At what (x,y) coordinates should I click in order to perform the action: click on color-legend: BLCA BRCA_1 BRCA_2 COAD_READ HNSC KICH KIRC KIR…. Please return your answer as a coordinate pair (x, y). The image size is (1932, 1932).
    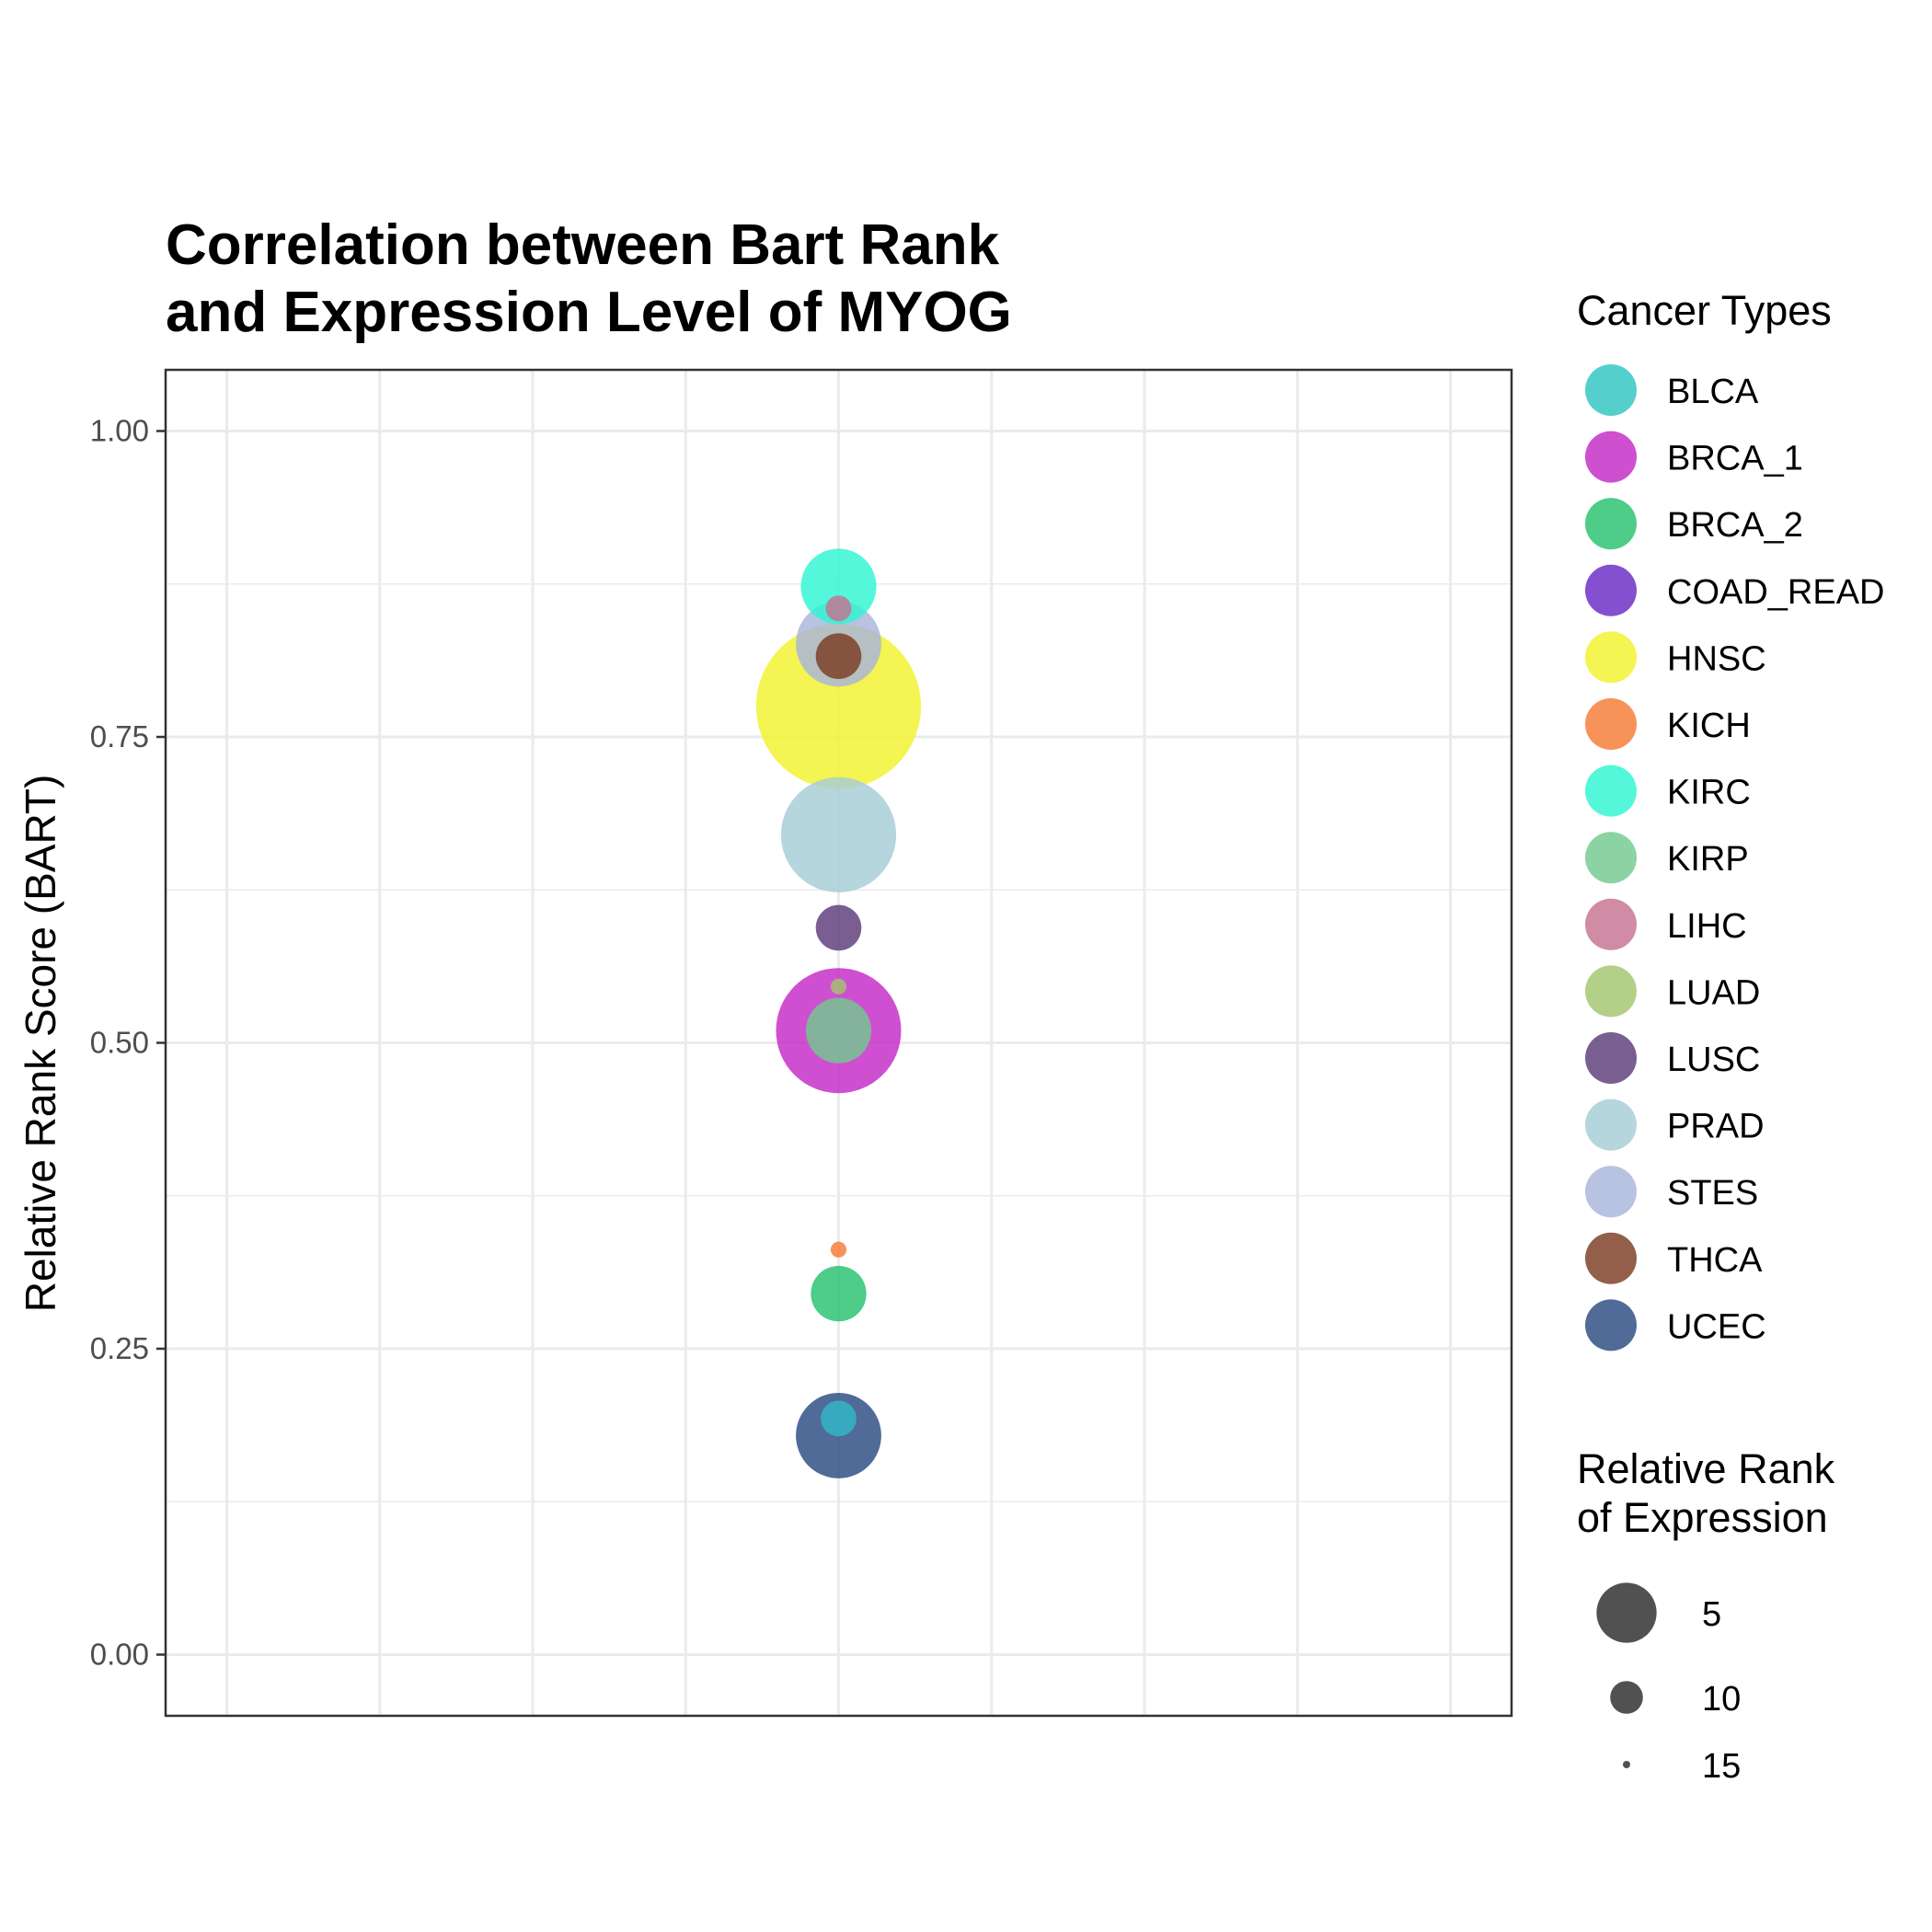
    Looking at the image, I should click on (1735, 857).